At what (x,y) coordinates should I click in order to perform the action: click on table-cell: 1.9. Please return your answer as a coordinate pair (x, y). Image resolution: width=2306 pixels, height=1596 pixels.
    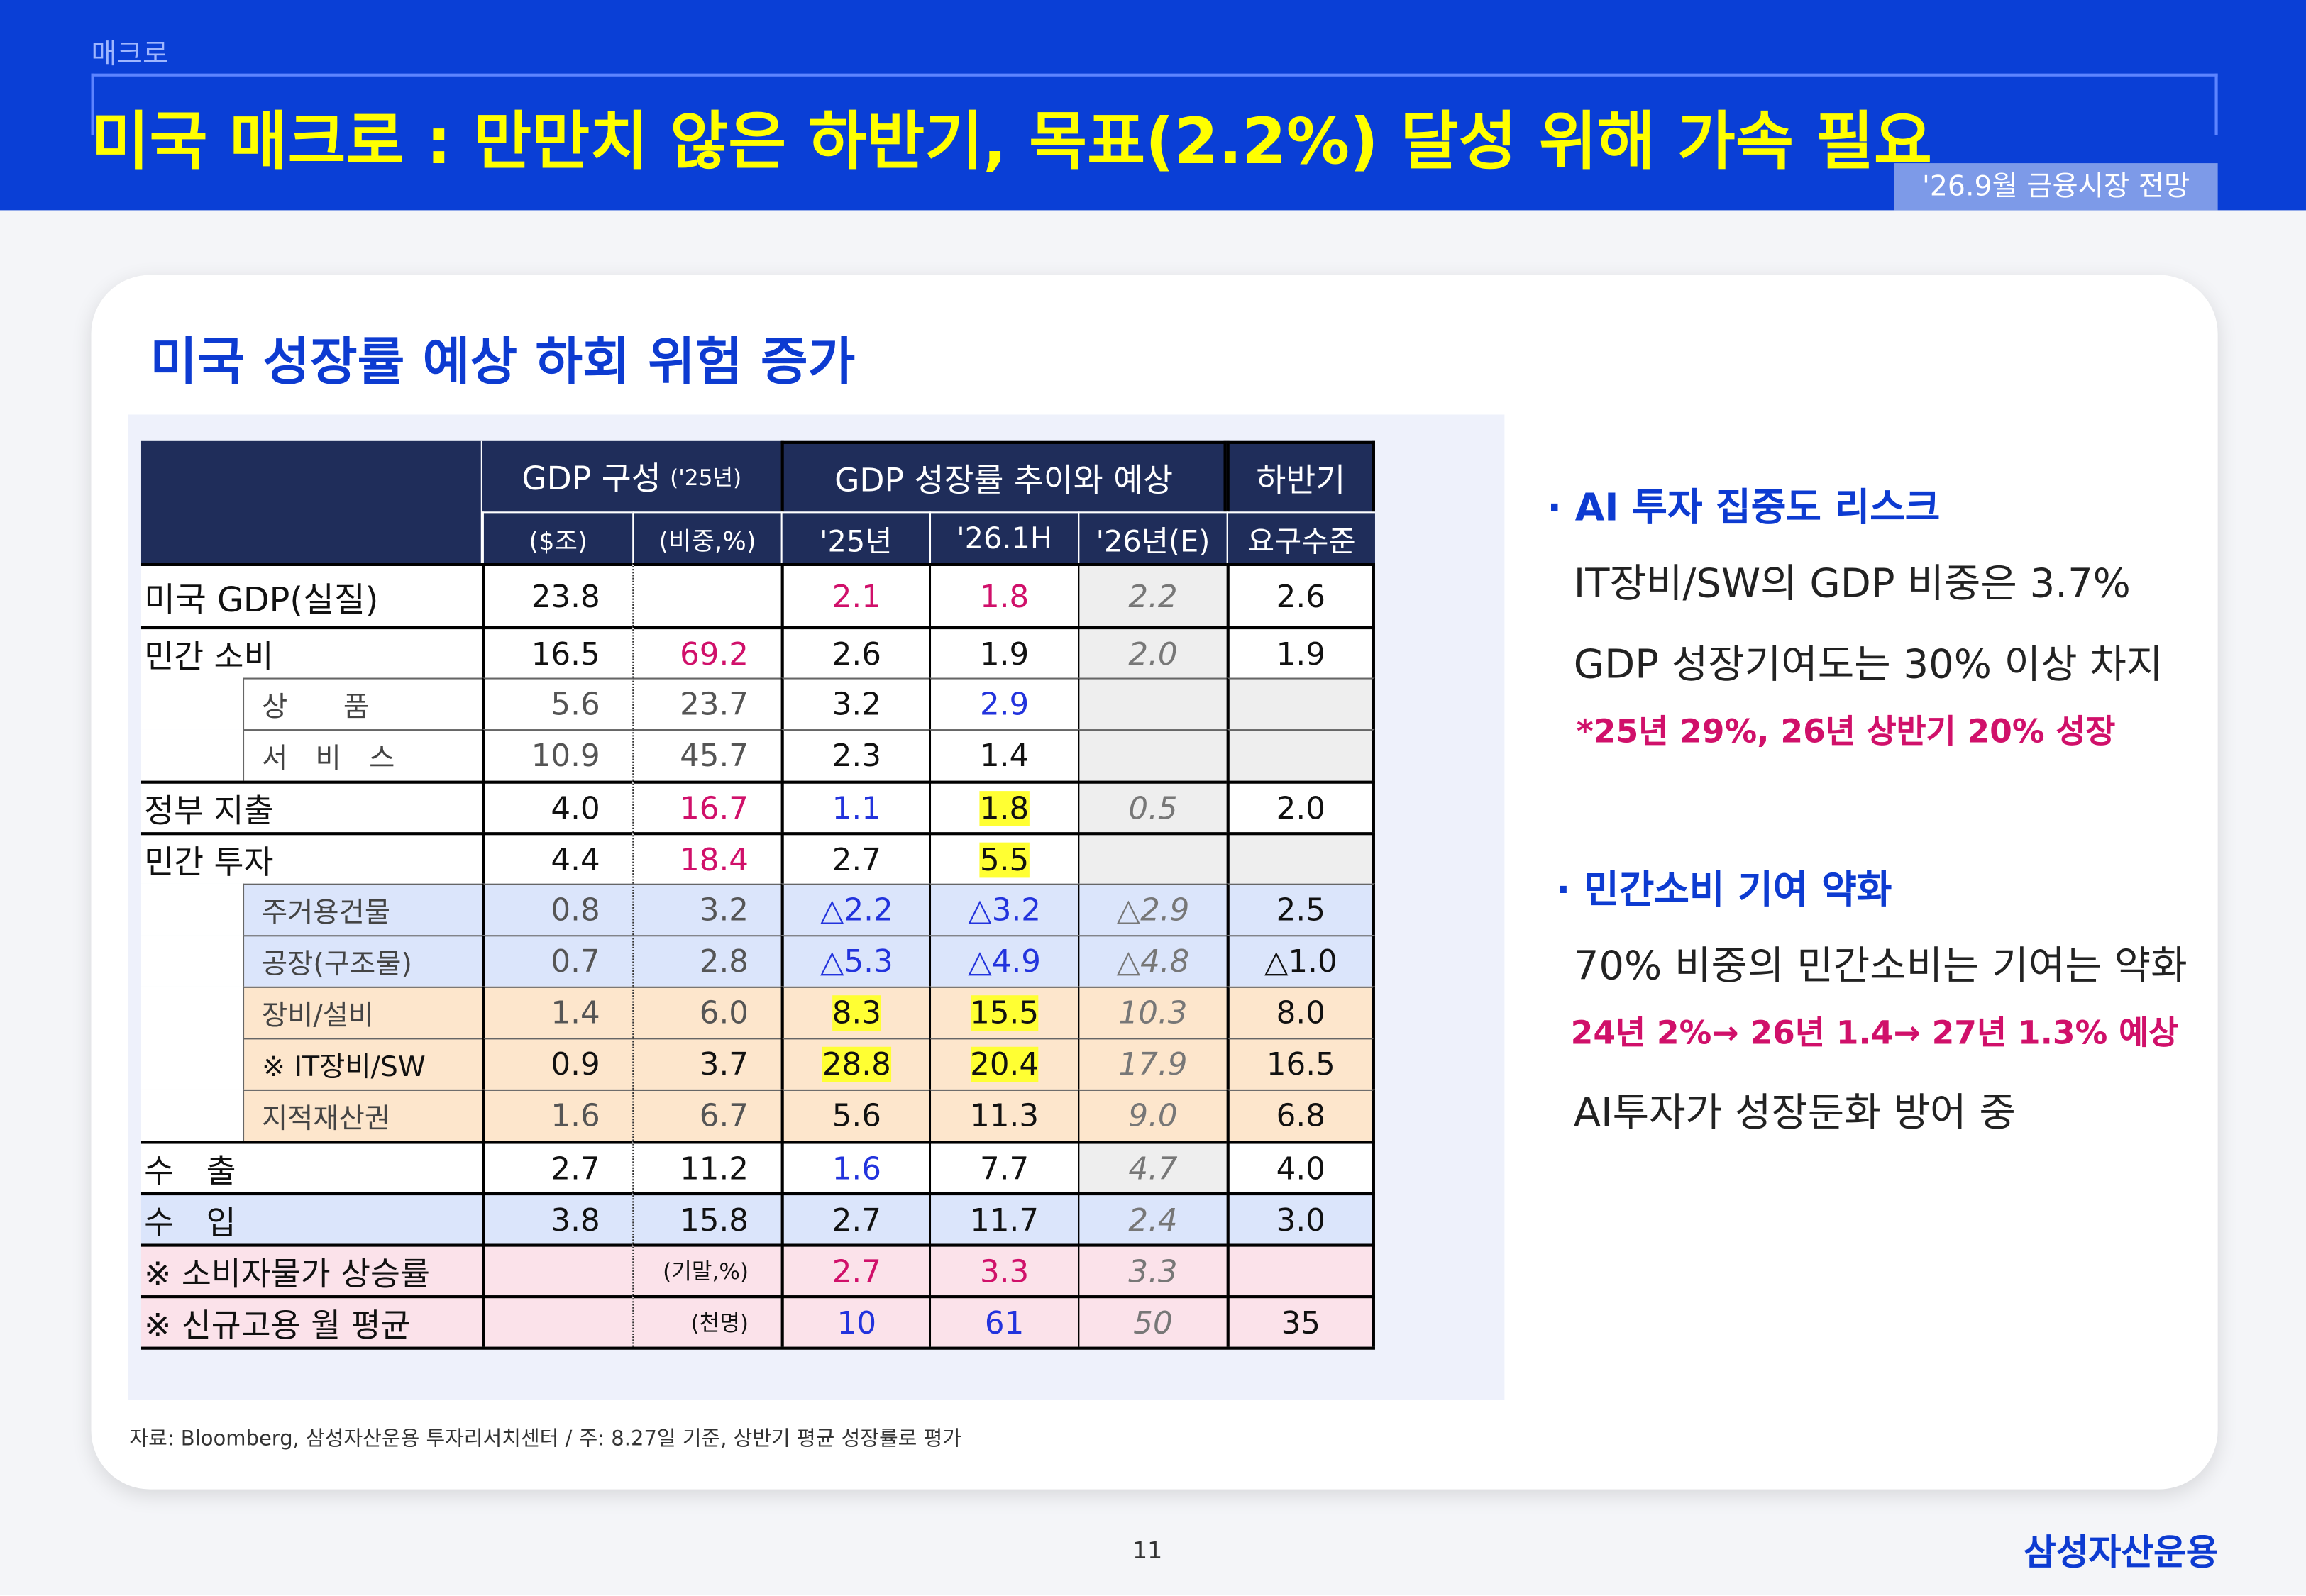
    Looking at the image, I should click on (1300, 652).